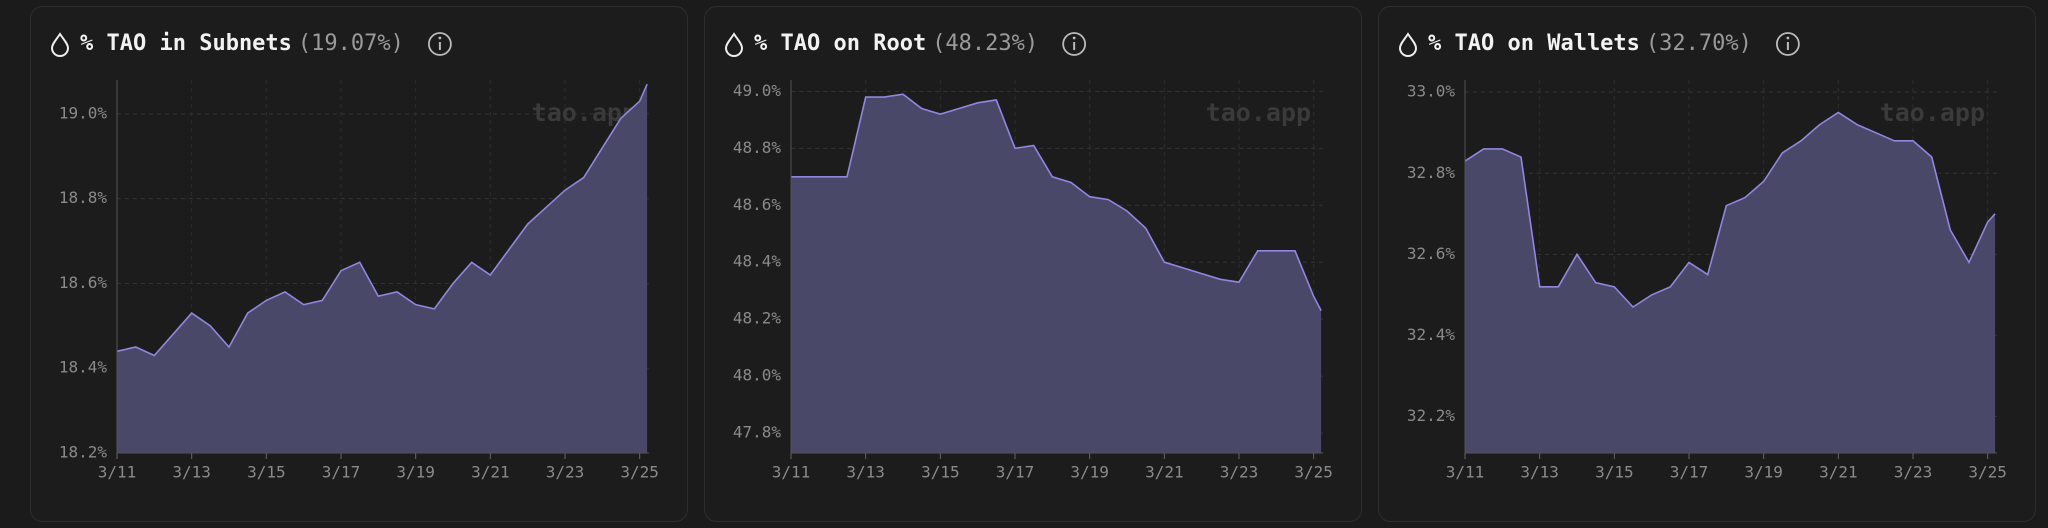 The width and height of the screenshot is (2048, 528). I want to click on y-tick-label: 18.4%, so click(83, 367).